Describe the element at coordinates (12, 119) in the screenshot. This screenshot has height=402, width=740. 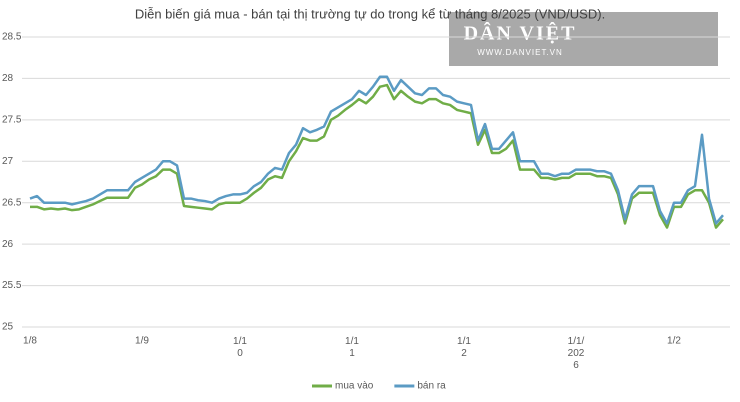
I see `y-tick-label: 27.5` at that location.